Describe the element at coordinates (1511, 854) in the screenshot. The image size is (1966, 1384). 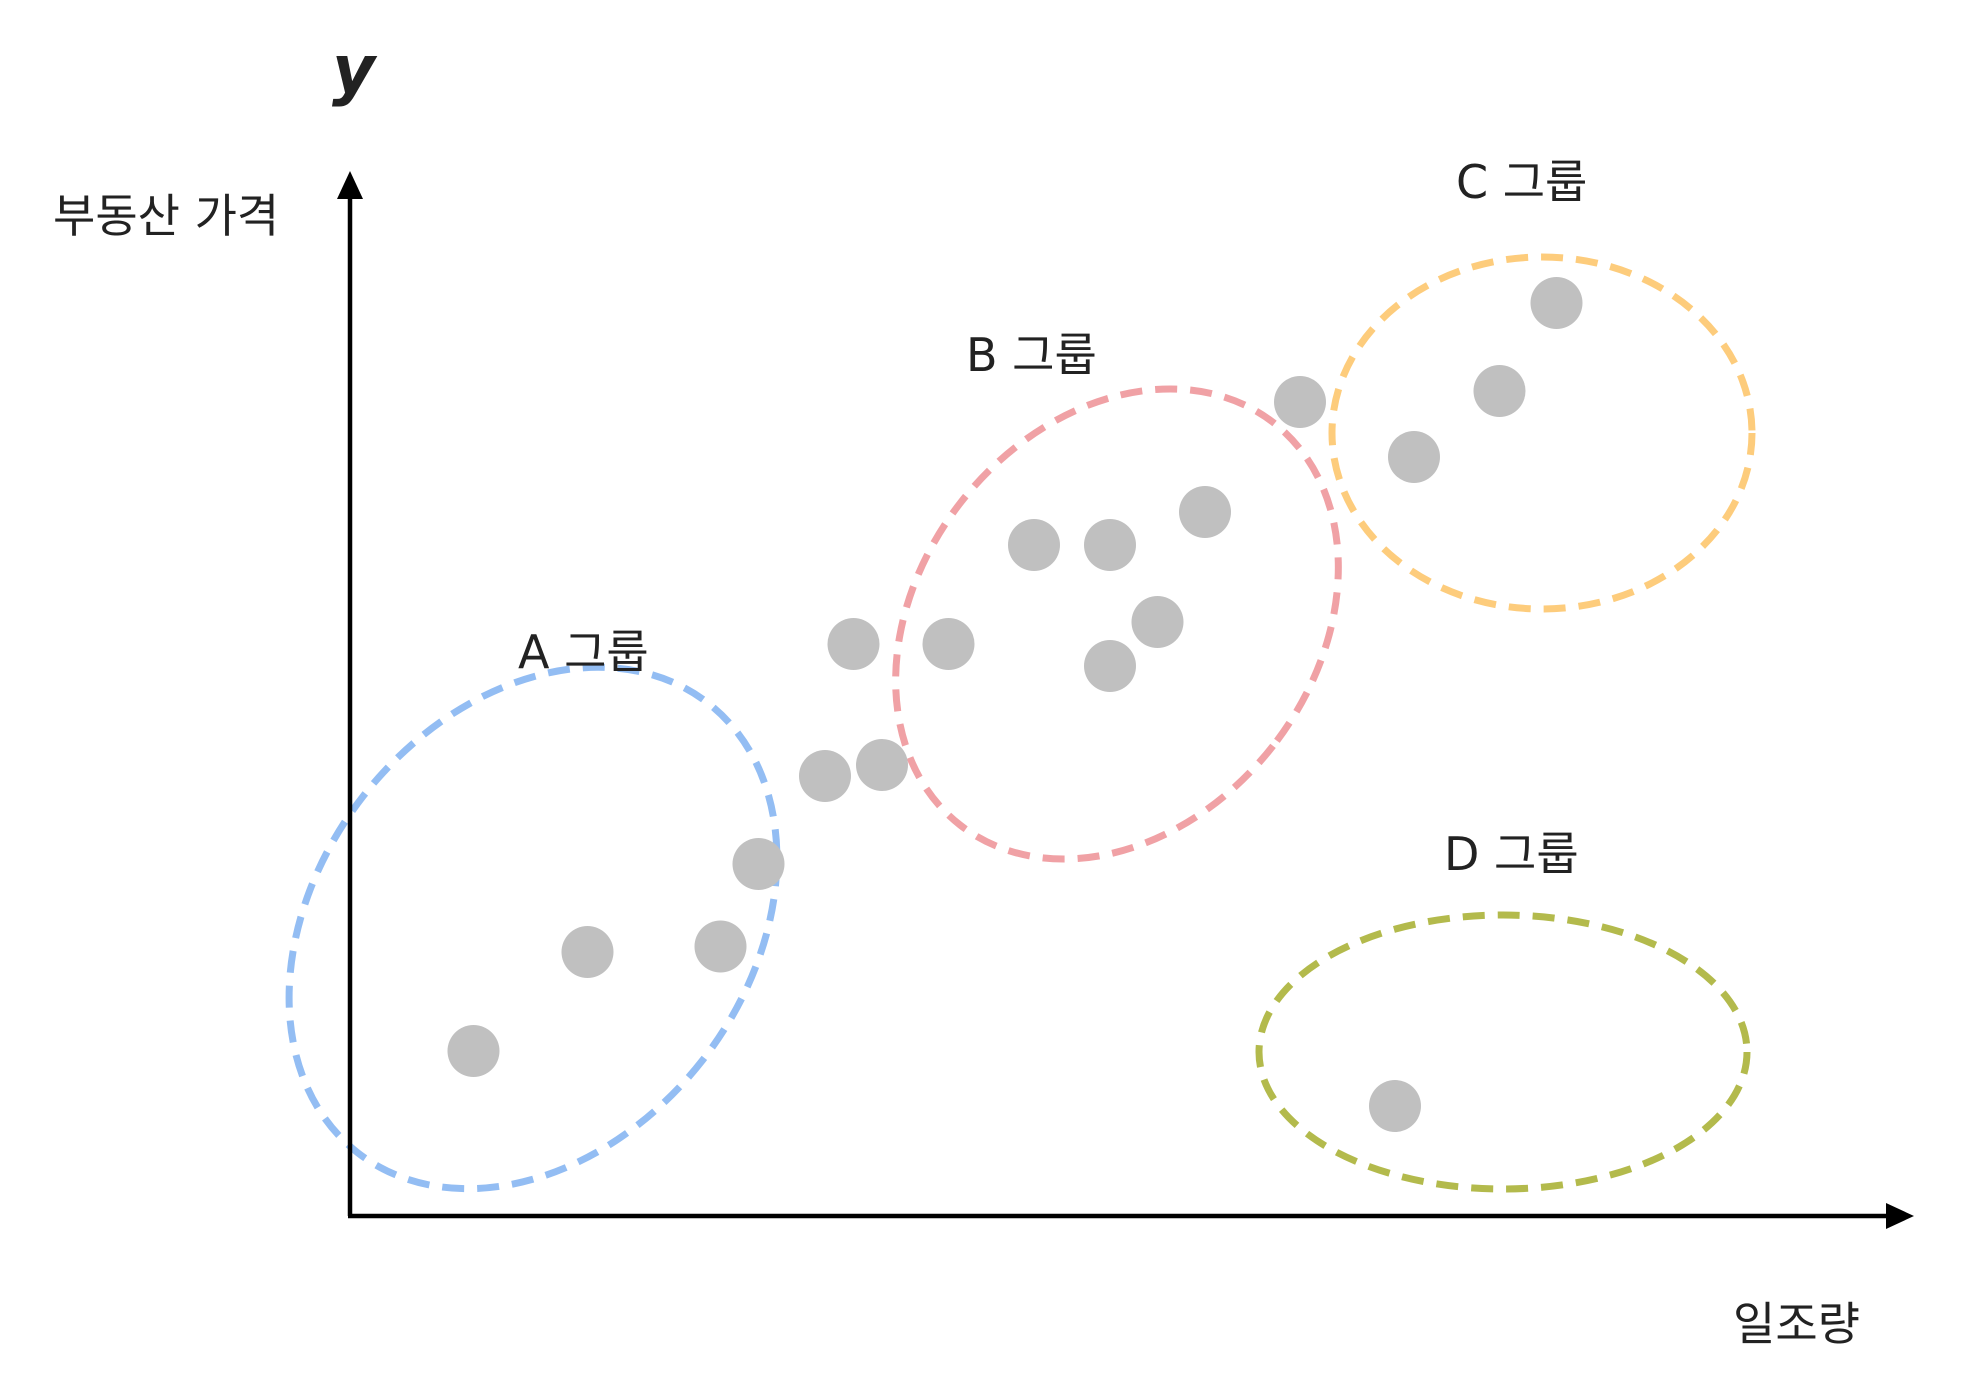
I see `group-label-d: D 그룹` at that location.